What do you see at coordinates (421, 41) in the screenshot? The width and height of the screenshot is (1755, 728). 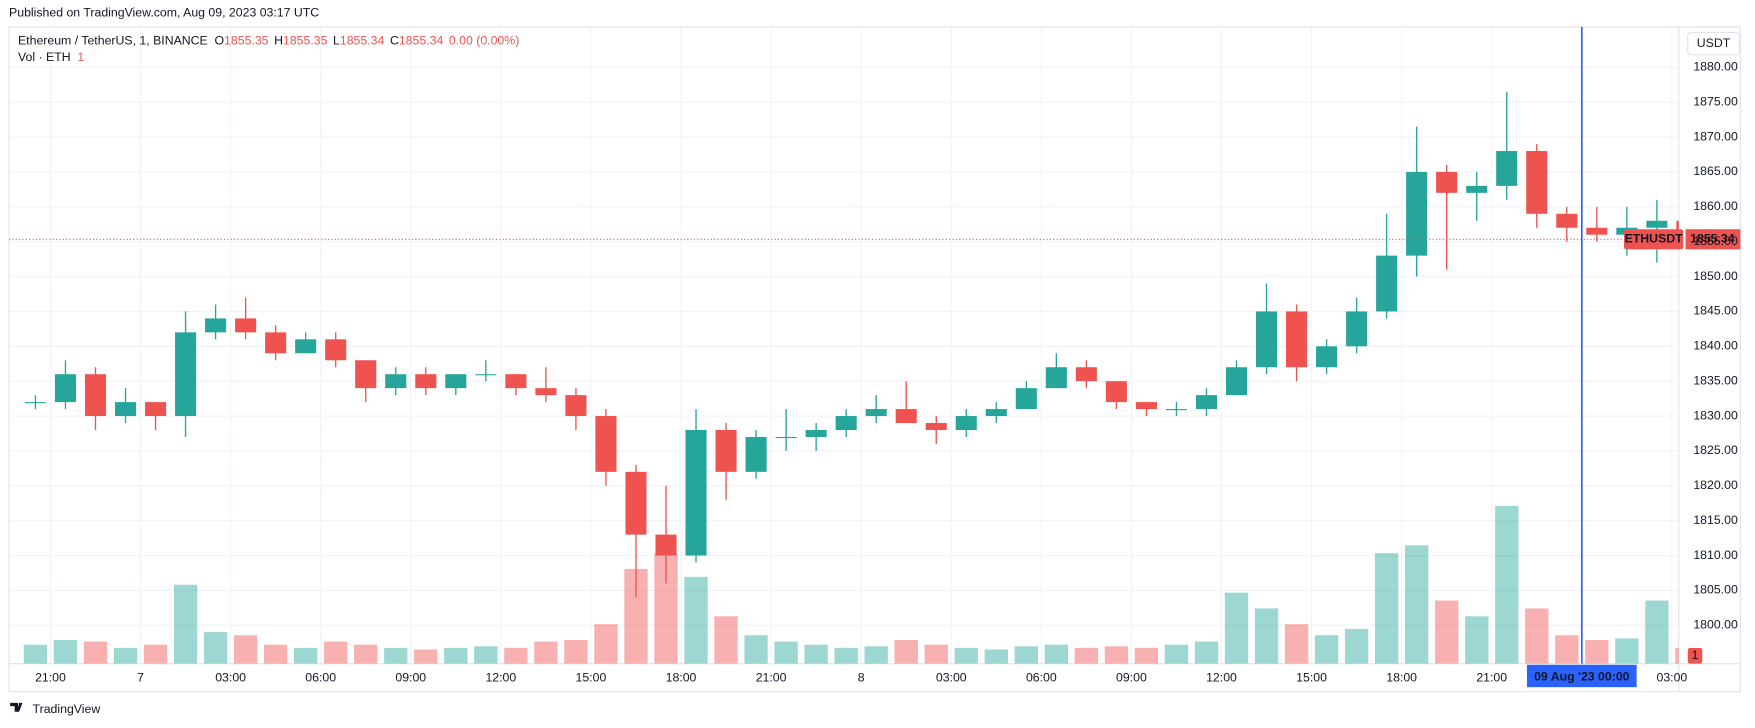 I see `legend-ohlc-value: 1855.34` at bounding box center [421, 41].